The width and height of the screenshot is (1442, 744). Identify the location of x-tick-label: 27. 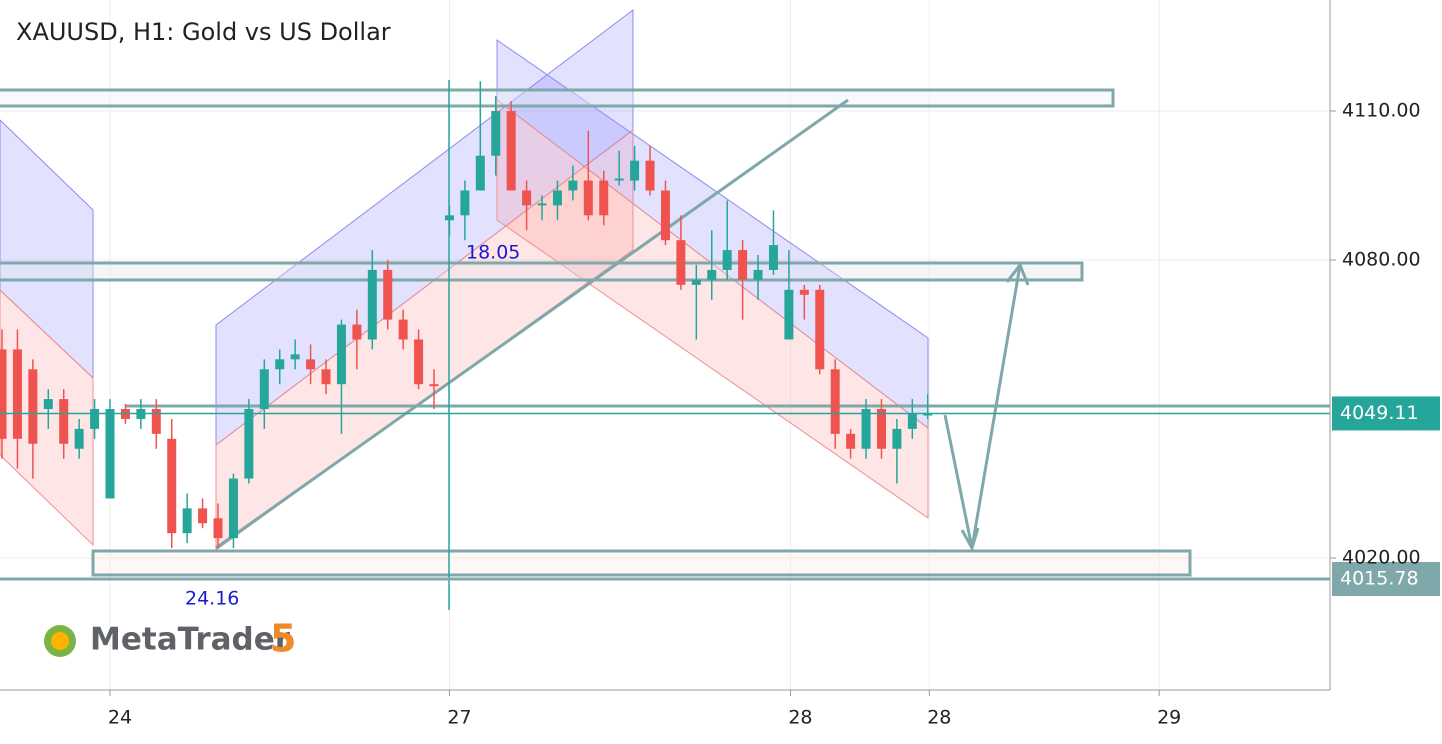
(459, 718).